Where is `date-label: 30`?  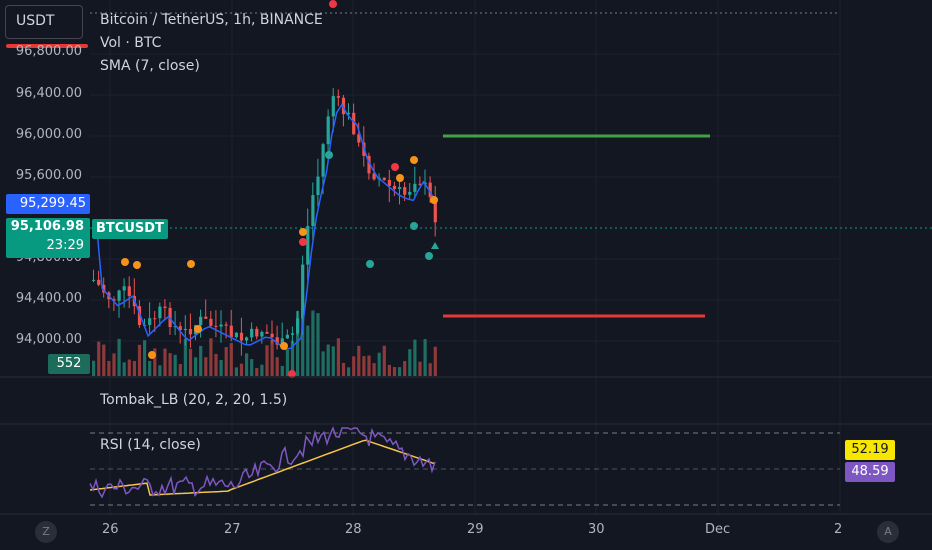
date-label: 30 is located at coordinates (596, 529).